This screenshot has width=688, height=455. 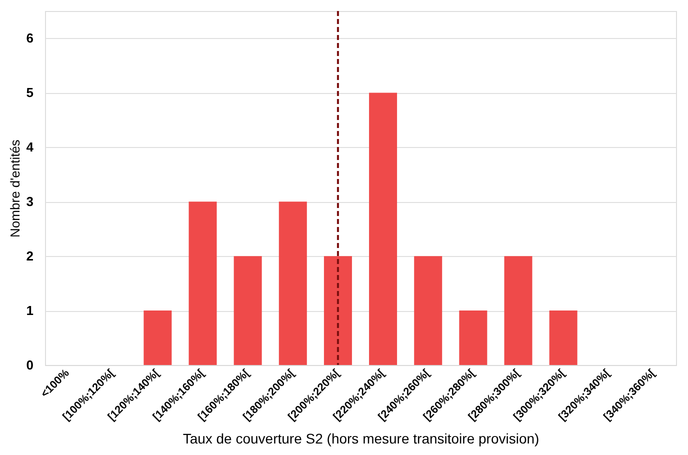 I want to click on y-tick-label: 4, so click(x=30, y=147).